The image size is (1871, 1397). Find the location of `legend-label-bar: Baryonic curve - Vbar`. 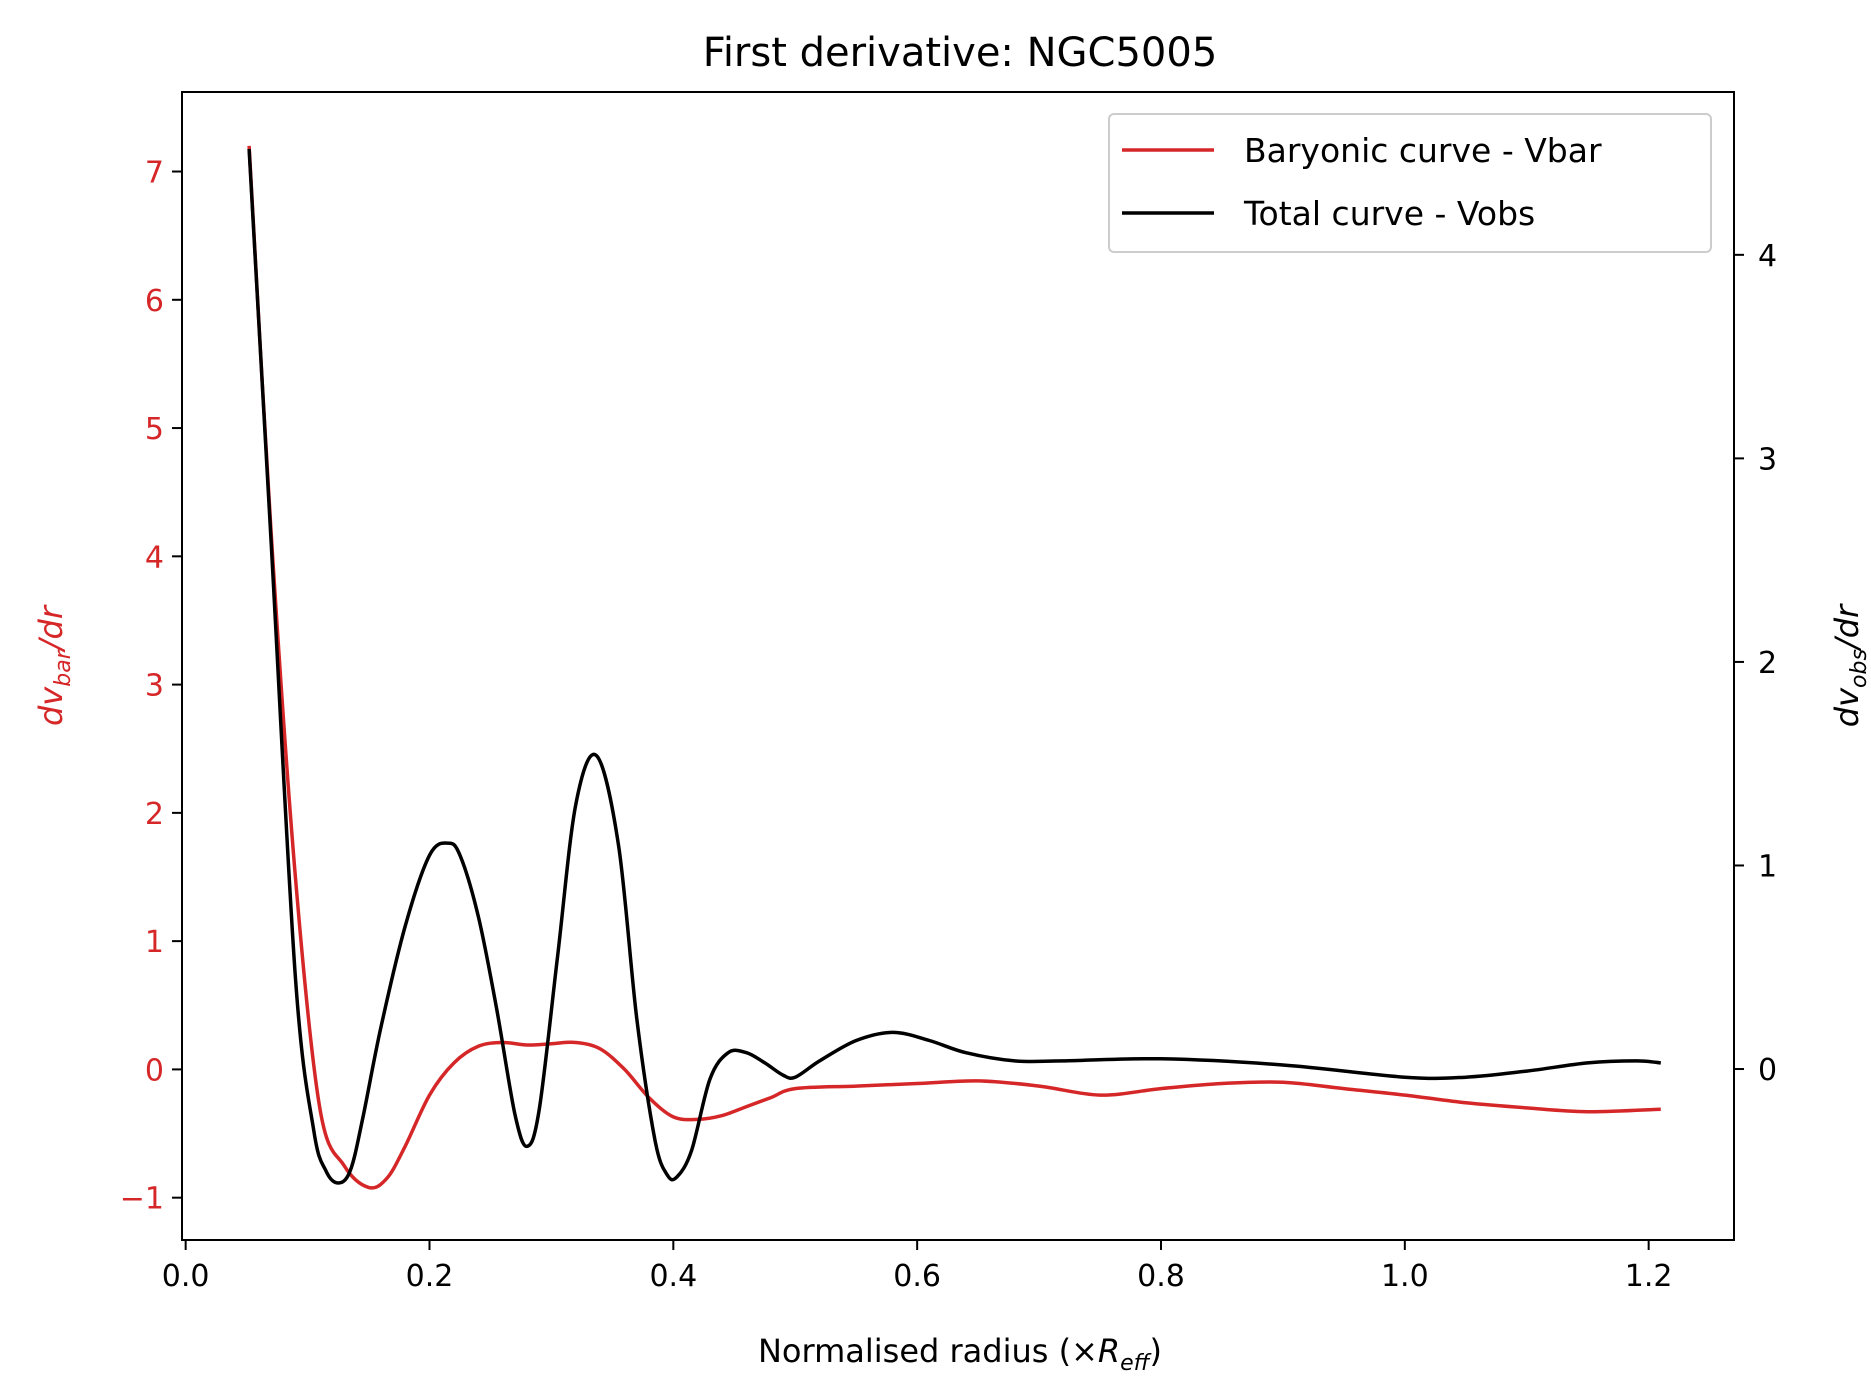

legend-label-bar: Baryonic curve - Vbar is located at coordinates (1423, 150).